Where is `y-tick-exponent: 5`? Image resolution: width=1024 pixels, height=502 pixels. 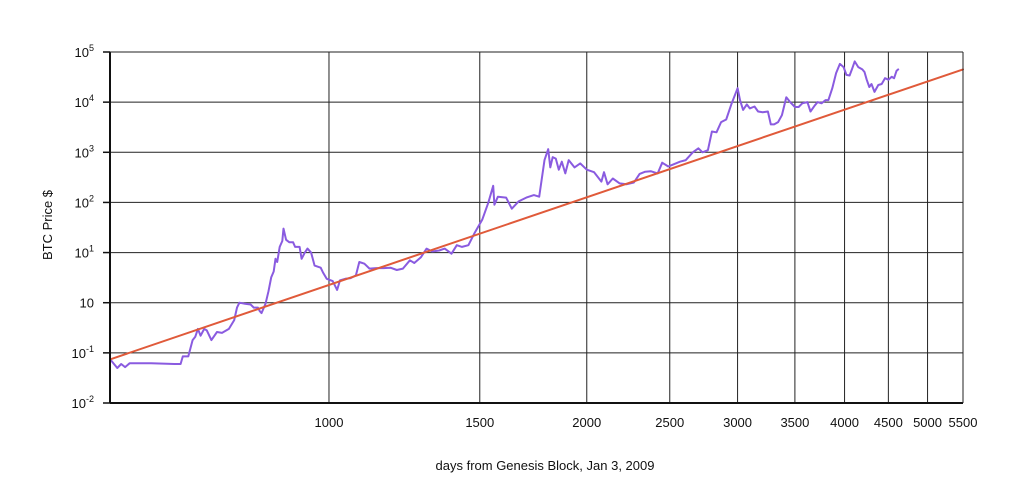
y-tick-exponent: 5 is located at coordinates (91, 48).